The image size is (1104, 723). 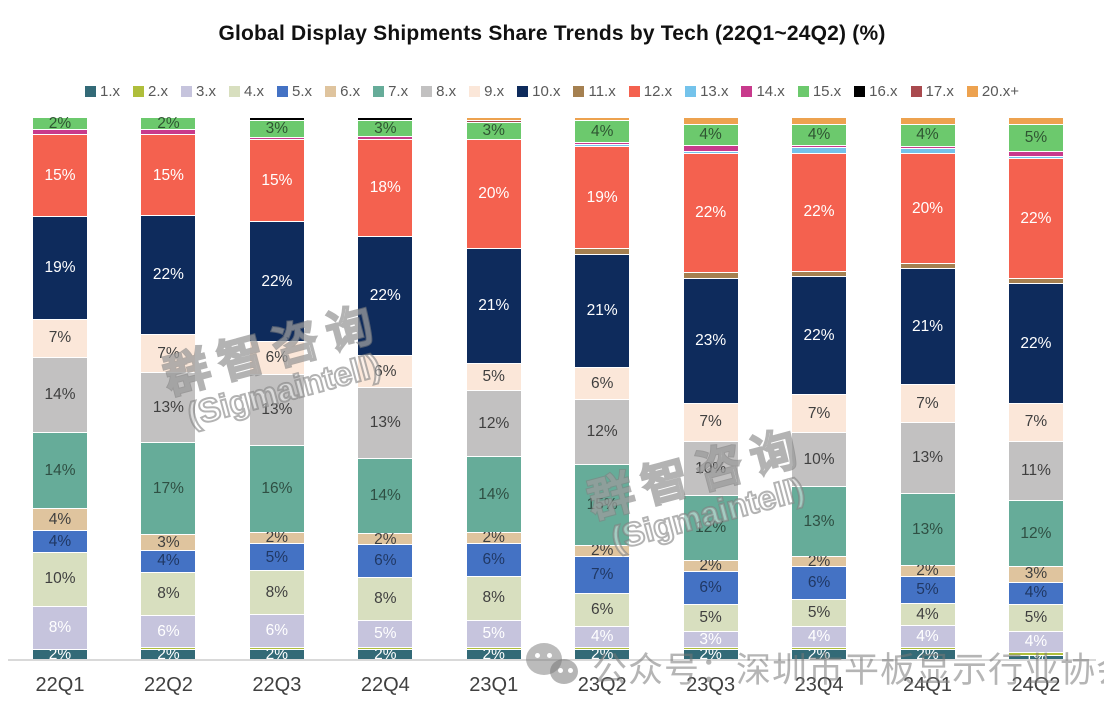 I want to click on legend-item-9.x: 9.x, so click(x=486, y=91).